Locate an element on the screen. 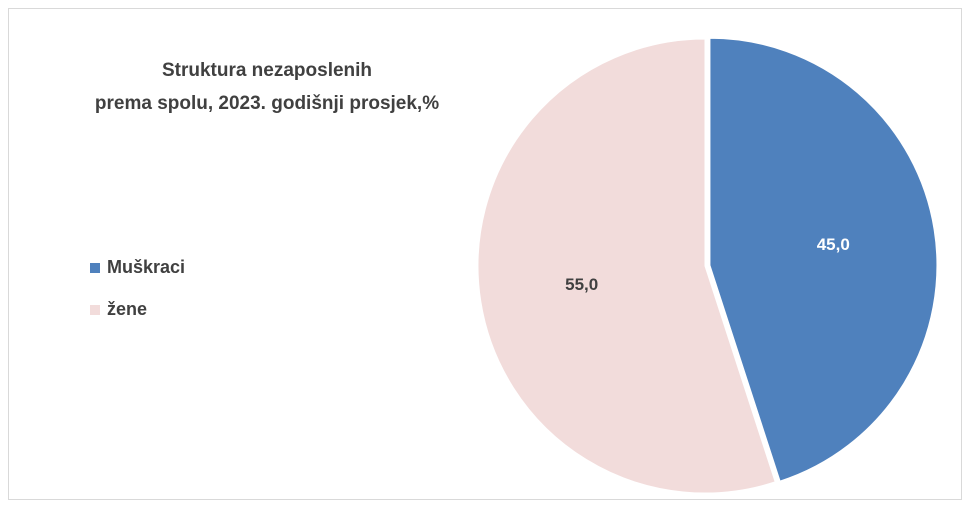 The height and width of the screenshot is (510, 970). legend-label: žene is located at coordinates (127, 309).